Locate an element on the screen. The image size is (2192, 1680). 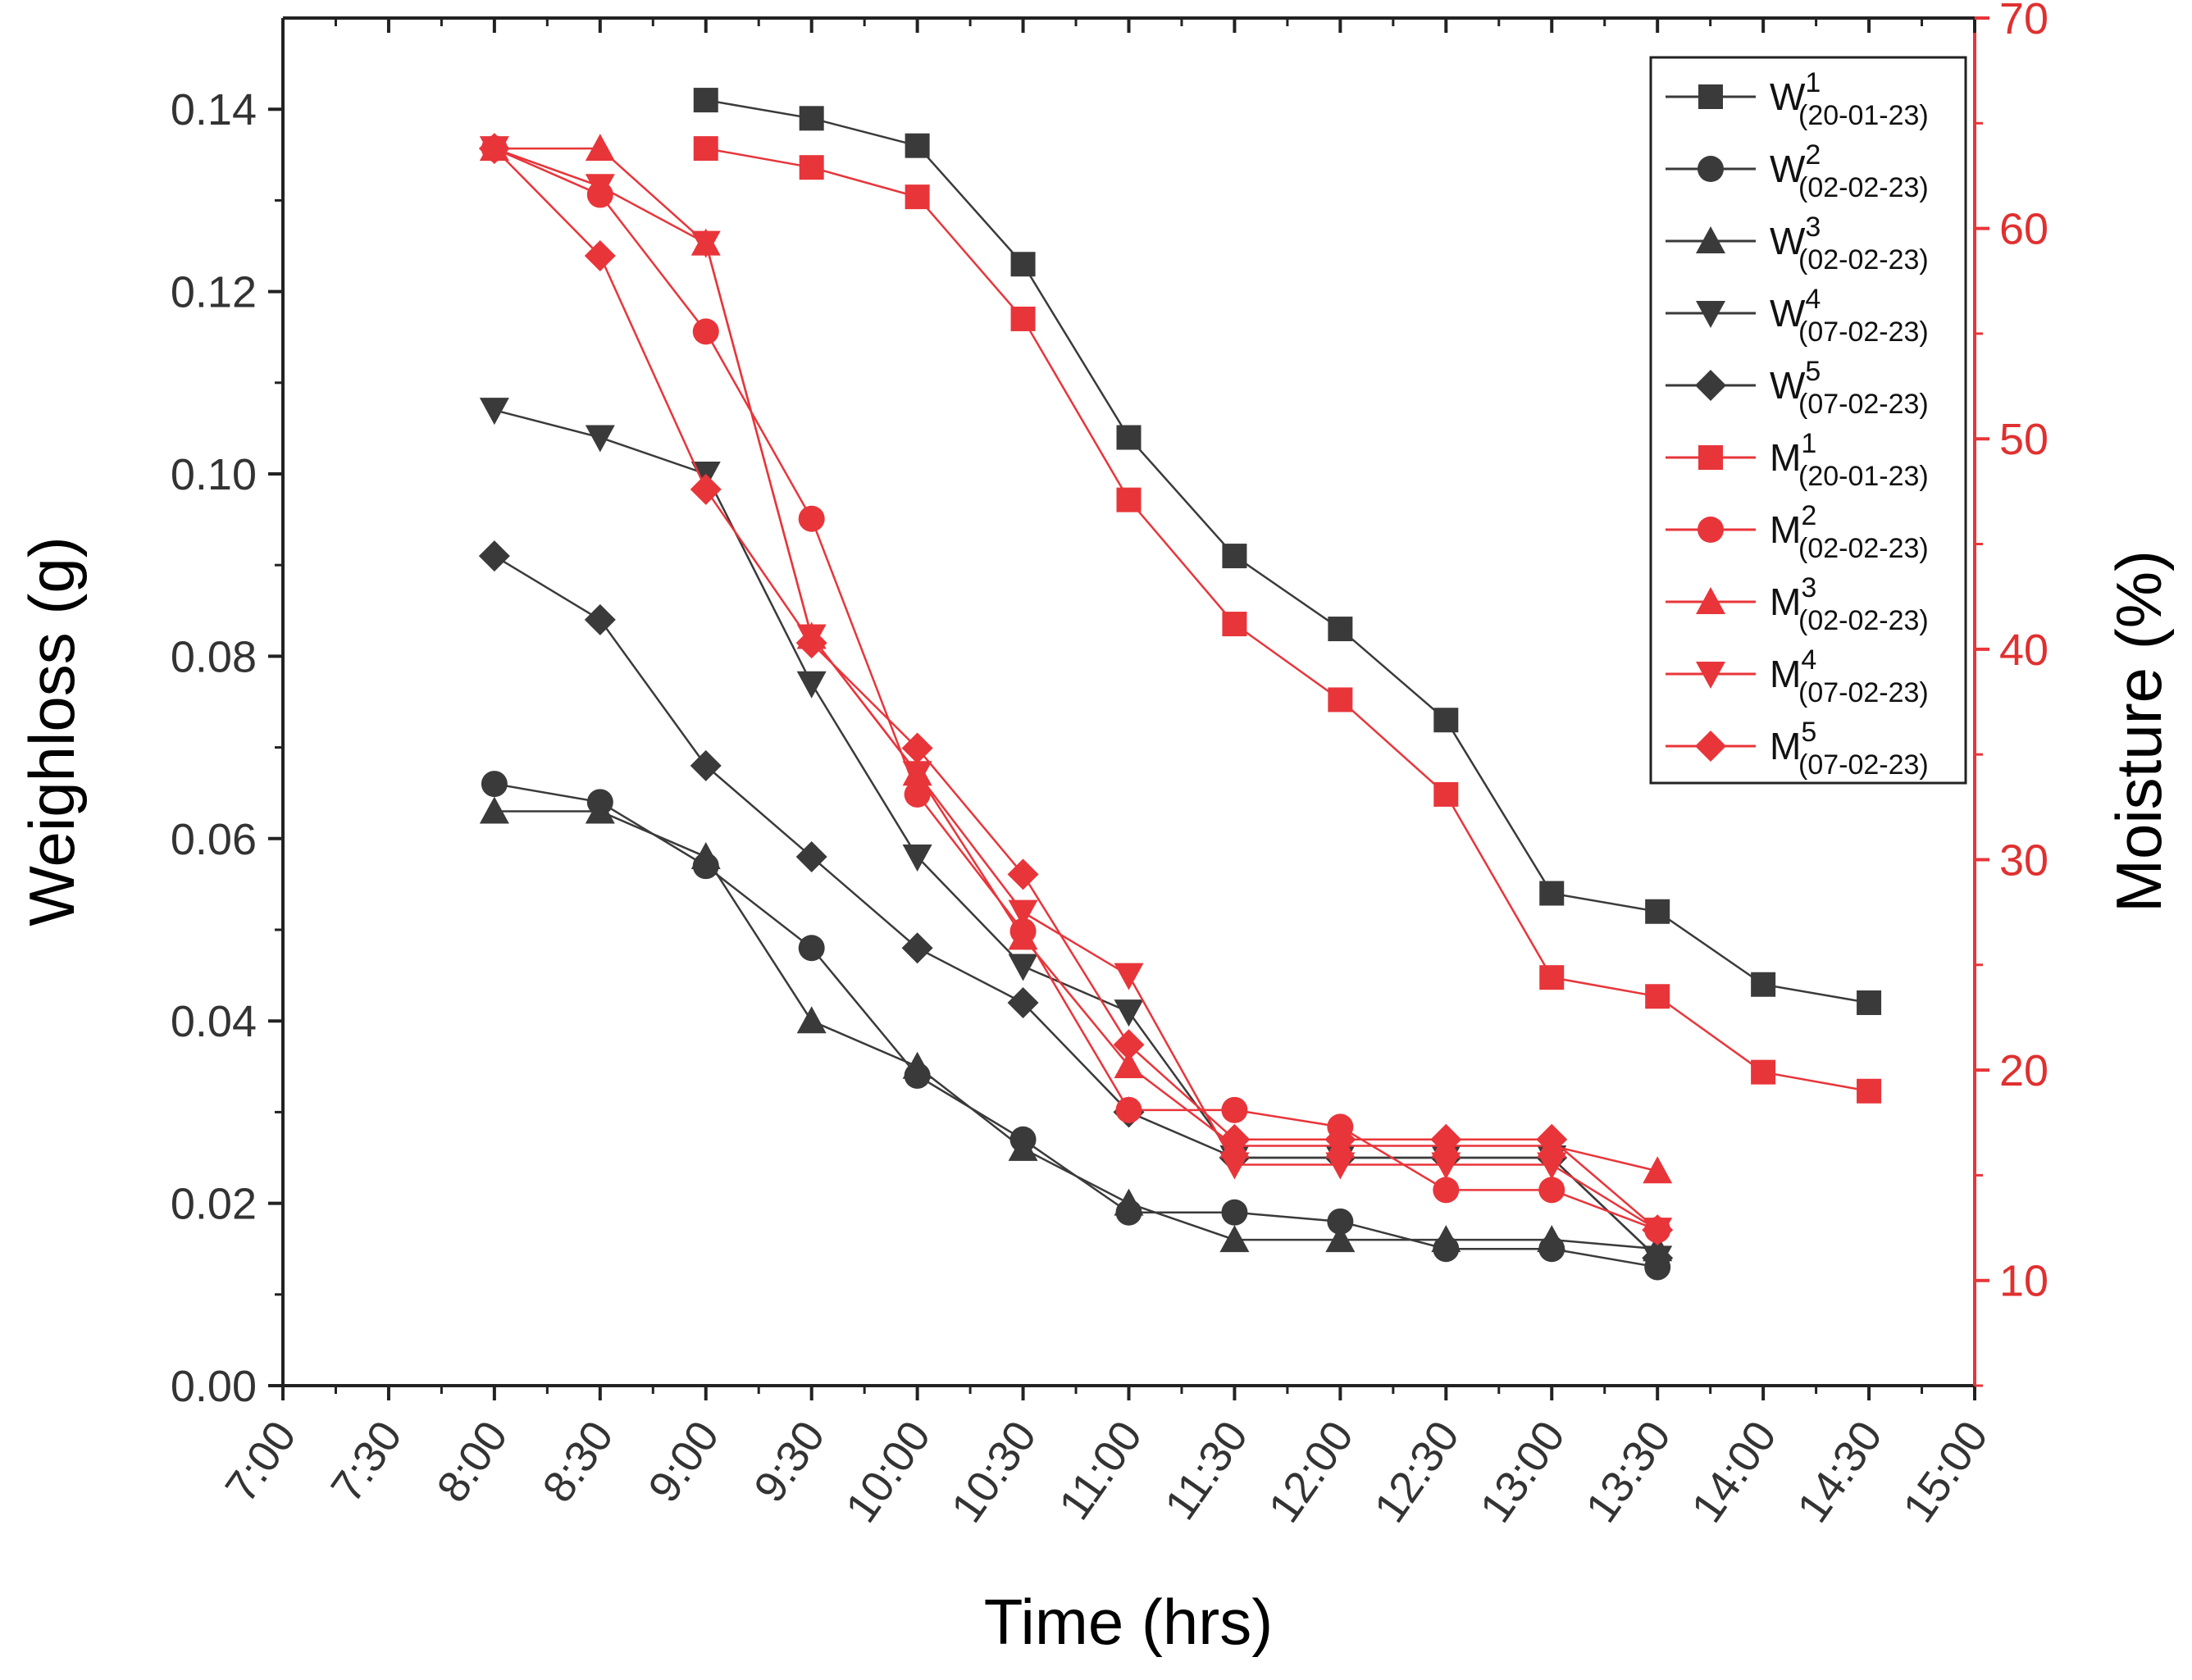
x-tick-label: 8:00 is located at coordinates (472, 1462).